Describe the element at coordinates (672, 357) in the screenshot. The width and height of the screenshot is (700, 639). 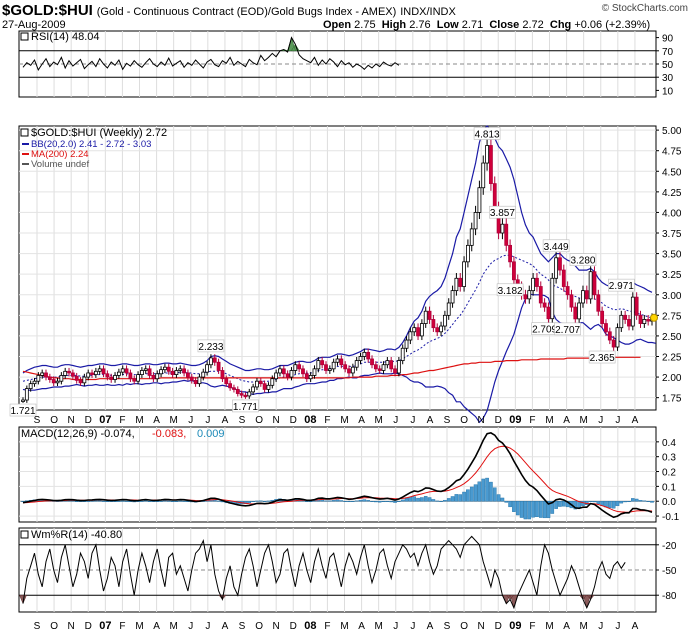
I see `price-tick-label: 2.25` at that location.